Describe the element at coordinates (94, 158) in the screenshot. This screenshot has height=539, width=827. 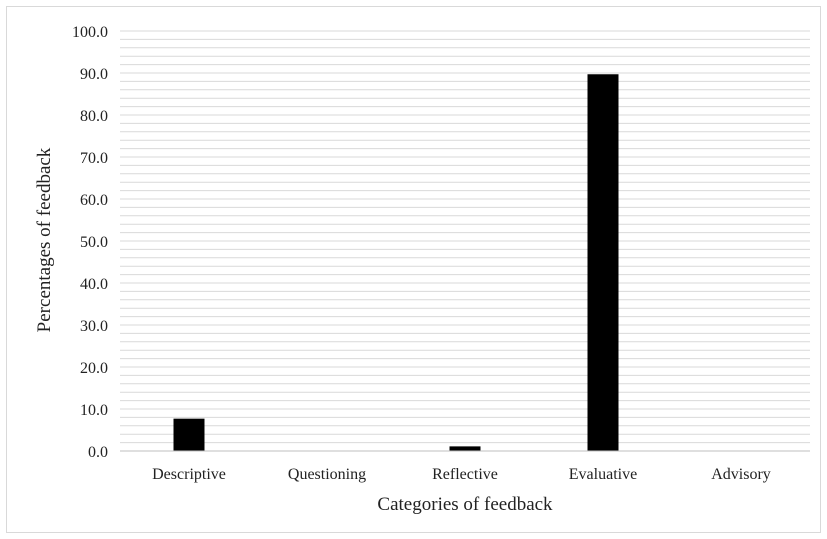
I see `y-tick-label: 70.0` at that location.